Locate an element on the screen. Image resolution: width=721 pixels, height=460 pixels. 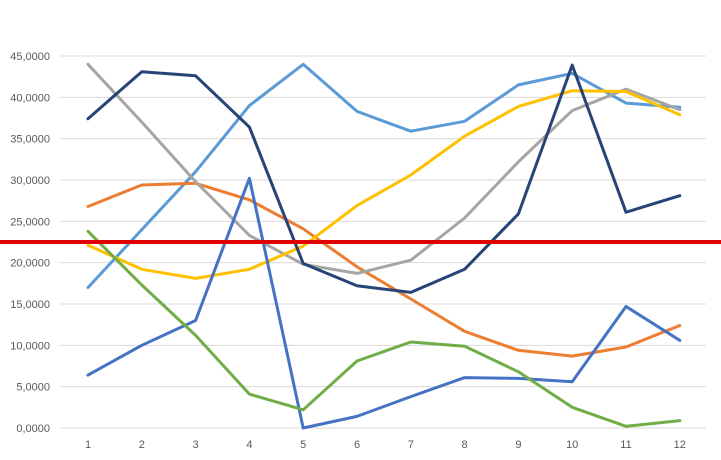
y-tick-label: 0,0000 is located at coordinates (33, 429).